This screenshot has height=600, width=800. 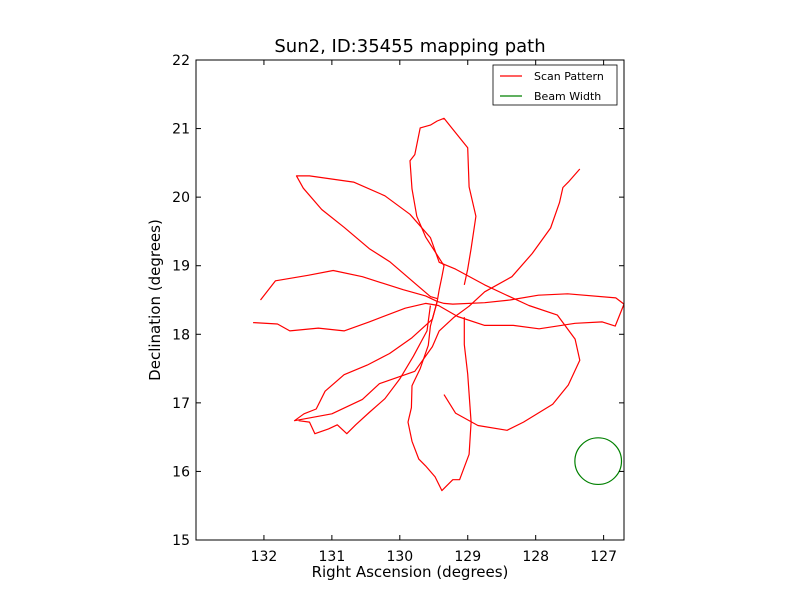 I want to click on y-tick-label: 19, so click(x=181, y=267).